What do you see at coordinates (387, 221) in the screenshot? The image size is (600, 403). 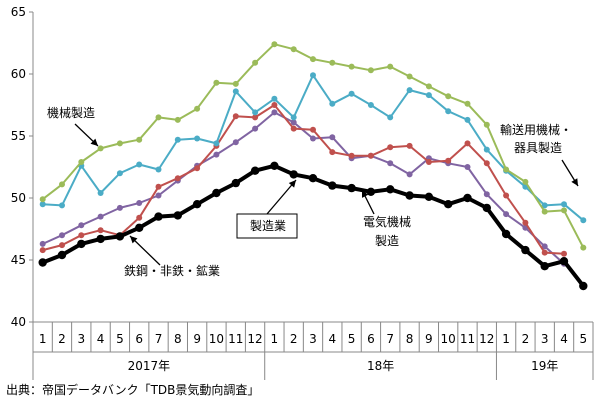 I see `annotation-label: 電気機械` at bounding box center [387, 221].